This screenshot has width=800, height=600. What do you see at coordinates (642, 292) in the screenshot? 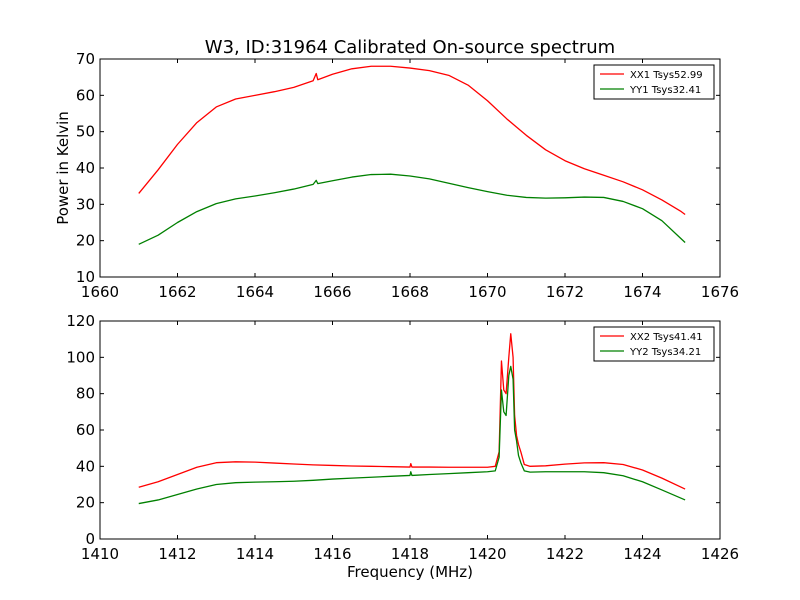
I see `x-tick-label: 1674` at bounding box center [642, 292].